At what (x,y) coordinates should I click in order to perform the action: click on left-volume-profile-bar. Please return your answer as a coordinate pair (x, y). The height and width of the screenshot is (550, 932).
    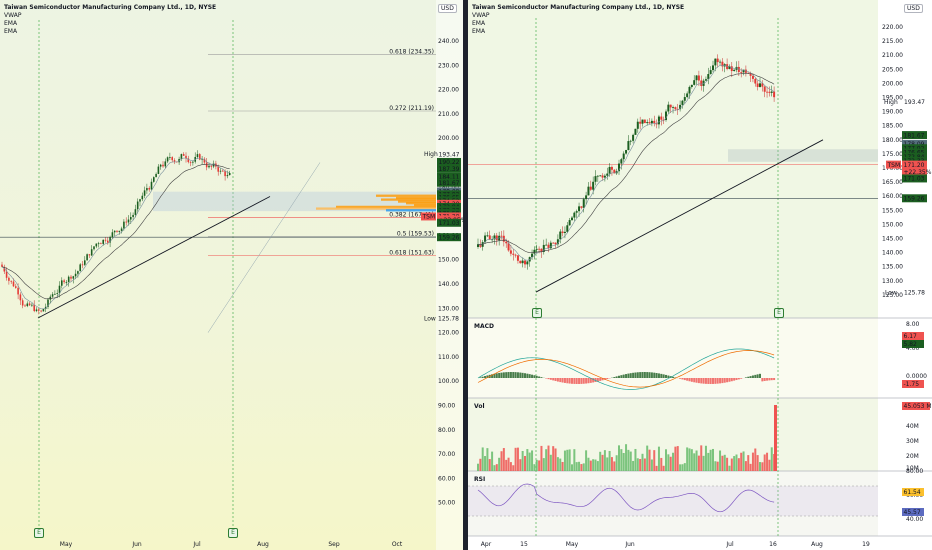
    Looking at the image, I should click on (417, 201).